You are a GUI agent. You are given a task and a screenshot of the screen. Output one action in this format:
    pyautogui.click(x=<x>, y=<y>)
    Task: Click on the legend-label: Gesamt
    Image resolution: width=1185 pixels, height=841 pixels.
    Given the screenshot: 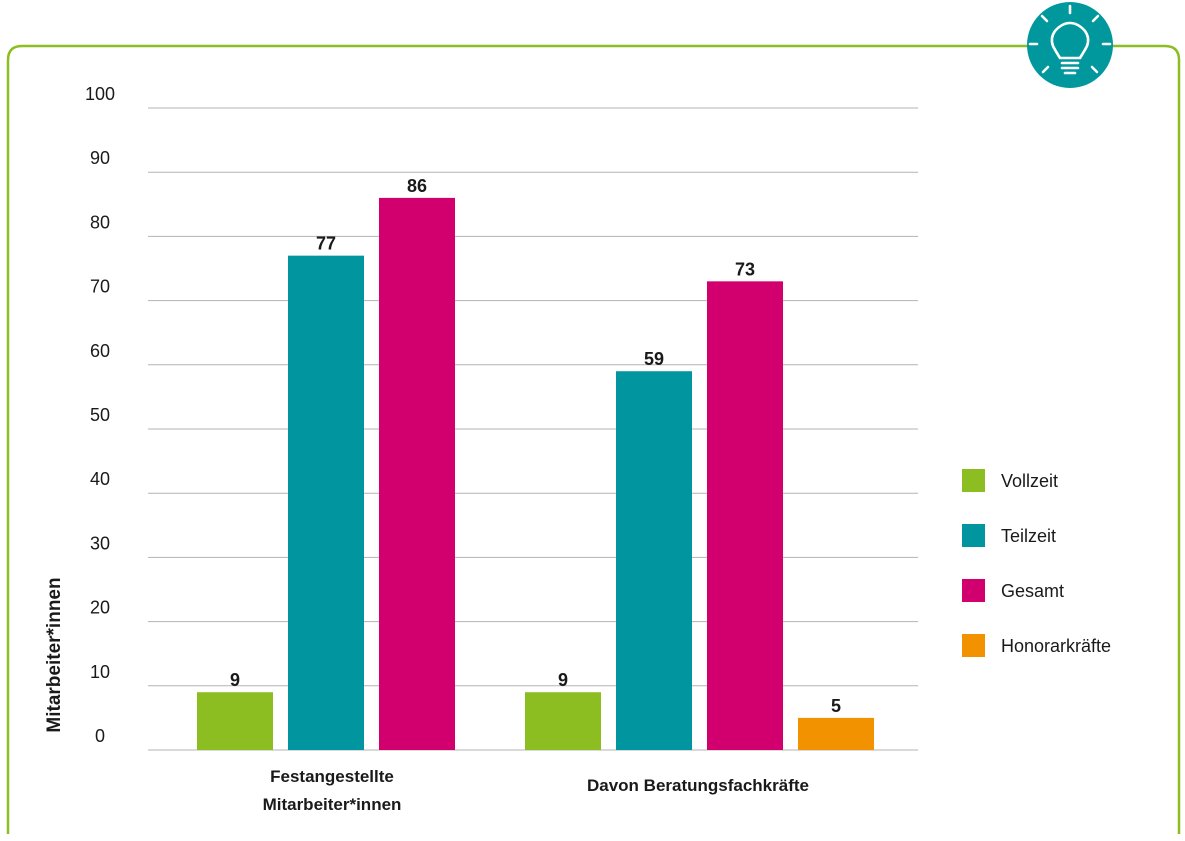 What is the action you would take?
    pyautogui.click(x=1032, y=591)
    